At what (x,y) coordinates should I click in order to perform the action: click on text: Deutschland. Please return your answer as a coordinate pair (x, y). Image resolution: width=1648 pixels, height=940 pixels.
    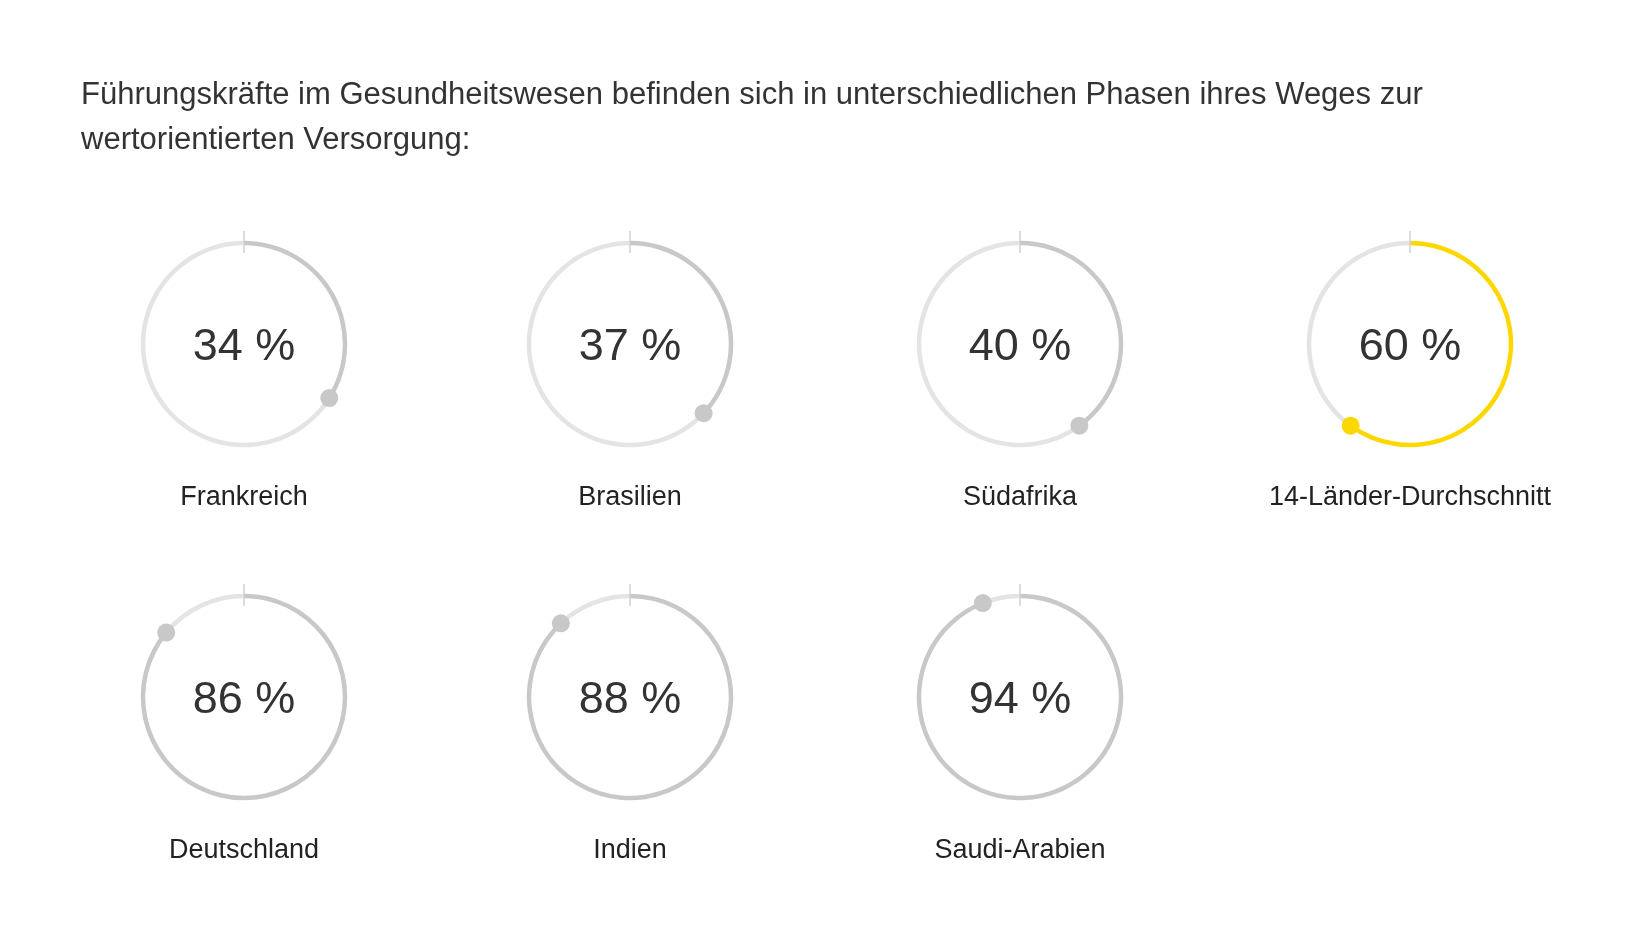
    Looking at the image, I should click on (244, 849).